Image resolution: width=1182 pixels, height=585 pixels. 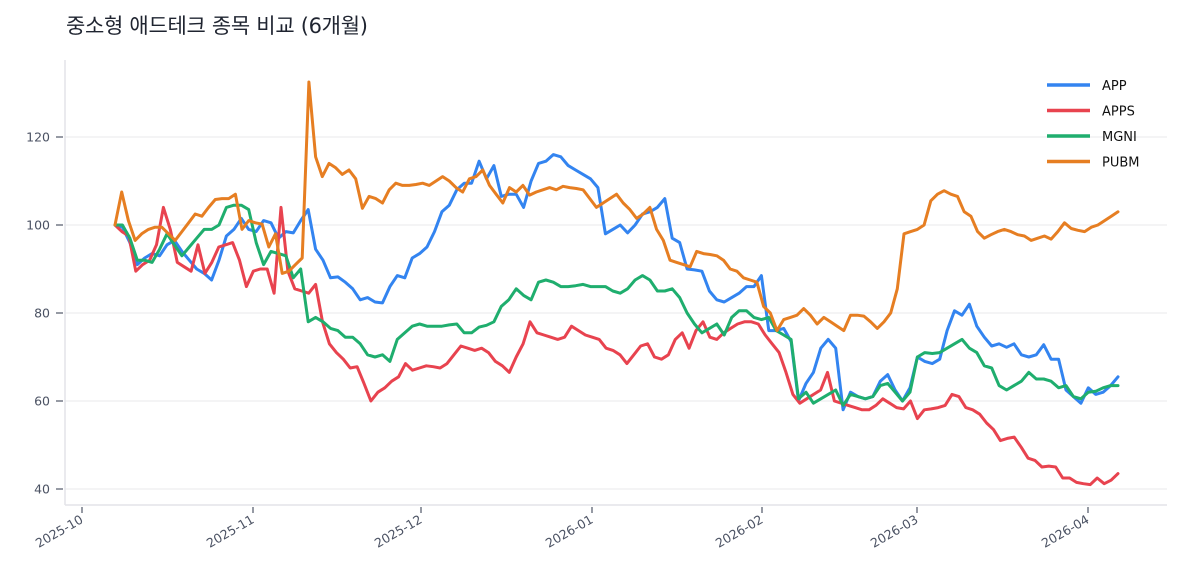 What do you see at coordinates (398, 531) in the screenshot?
I see `x-tick-label: 2025-12` at bounding box center [398, 531].